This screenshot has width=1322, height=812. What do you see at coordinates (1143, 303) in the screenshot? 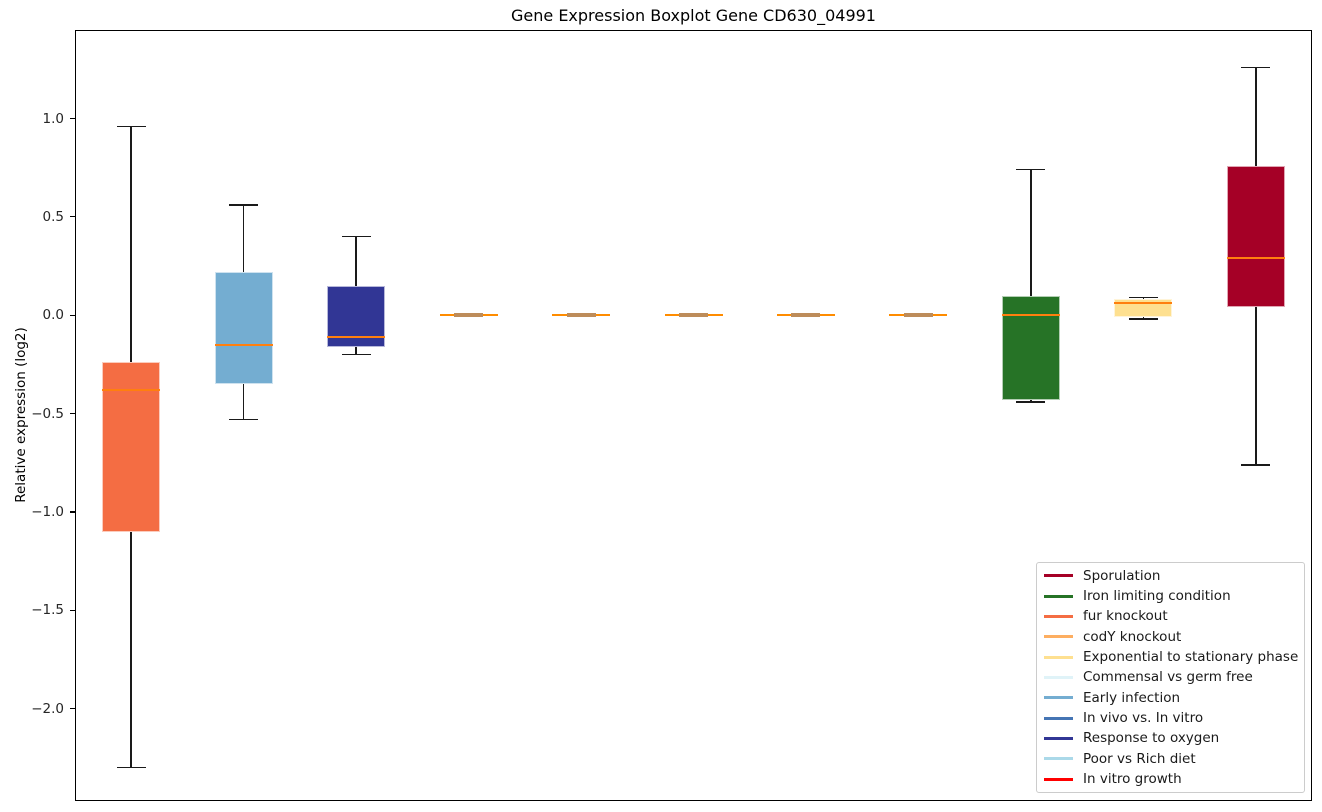
I see `median-exponential-to-stationary-phase` at bounding box center [1143, 303].